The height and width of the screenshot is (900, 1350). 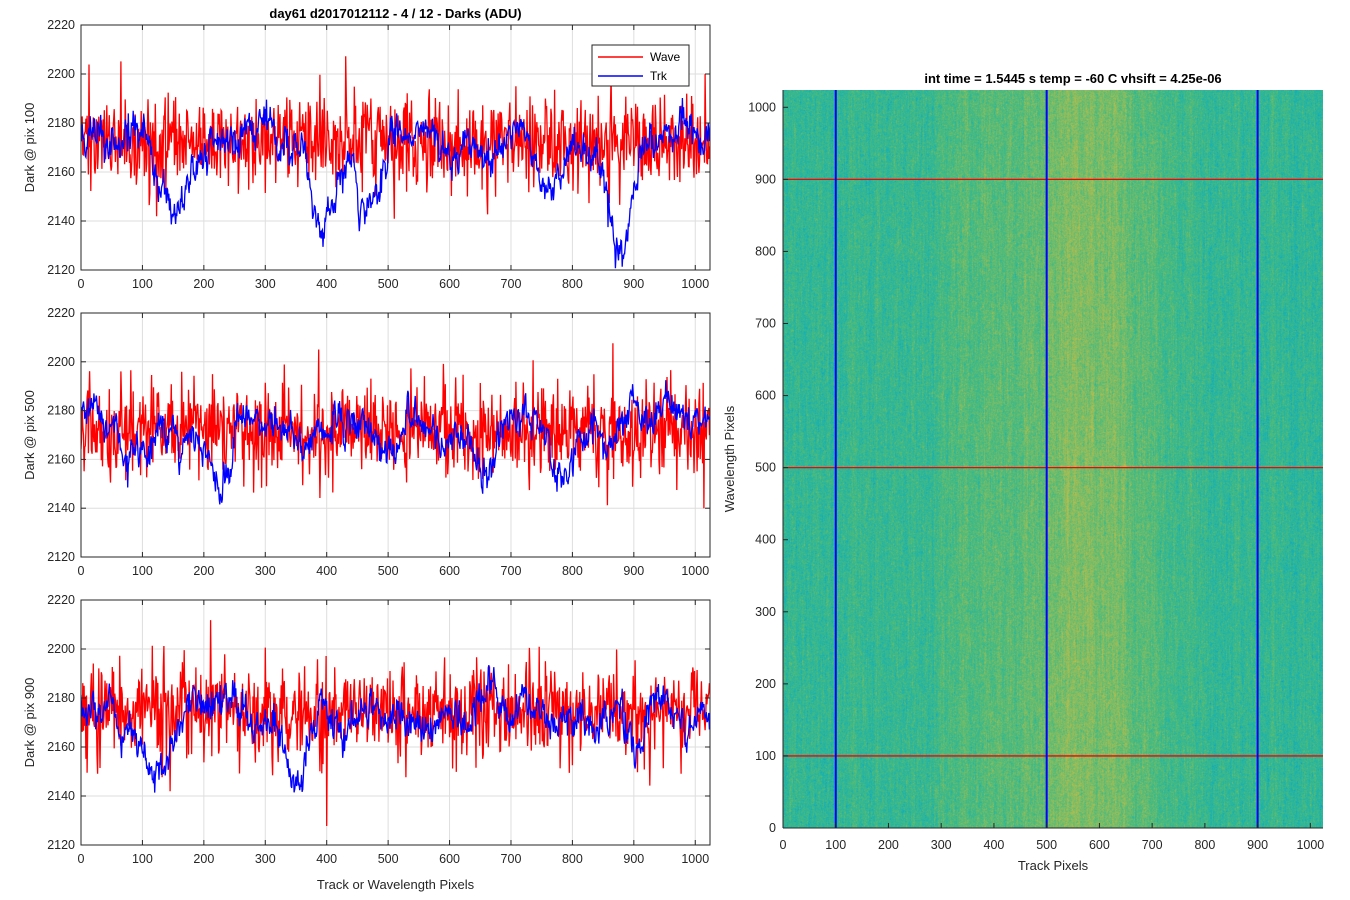 I want to click on y-tick-label: 500, so click(x=765, y=468).